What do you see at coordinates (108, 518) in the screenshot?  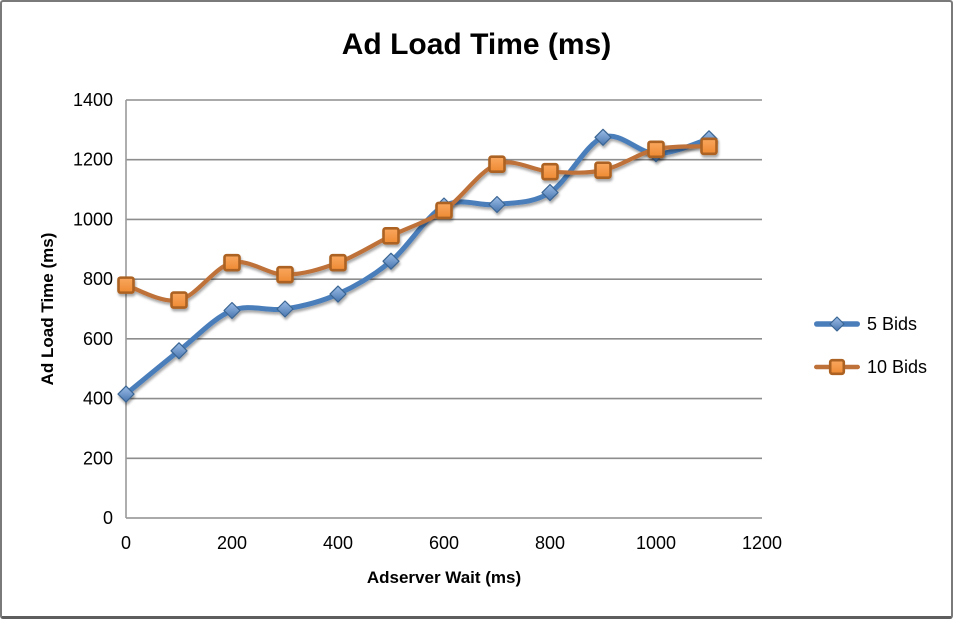 I see `y-tick-label: 0` at bounding box center [108, 518].